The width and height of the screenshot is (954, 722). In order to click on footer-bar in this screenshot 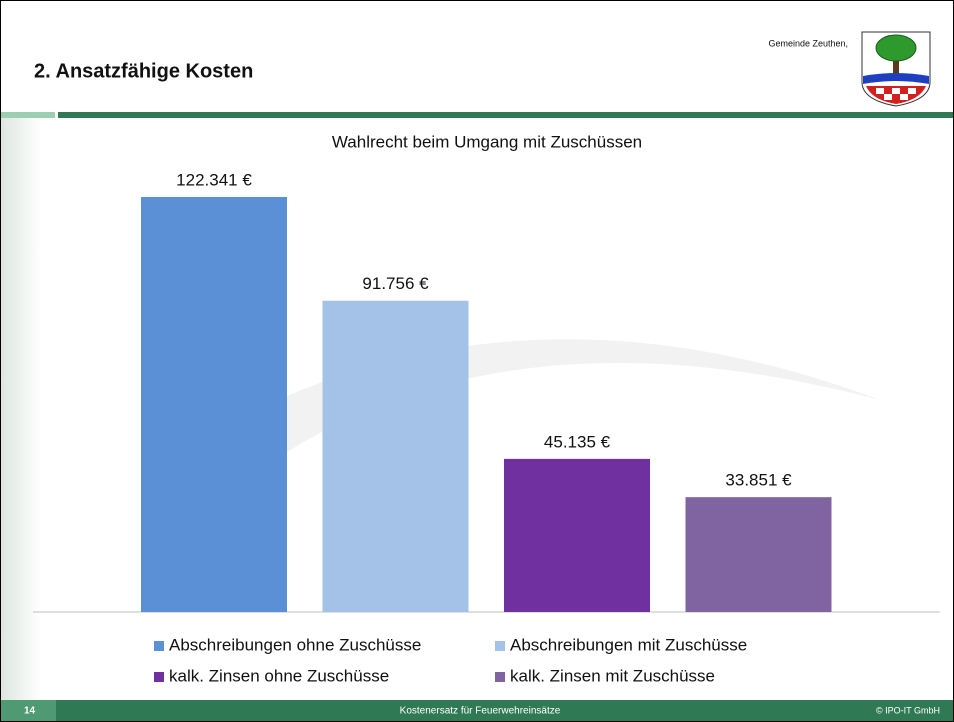, I will do `click(477, 710)`.